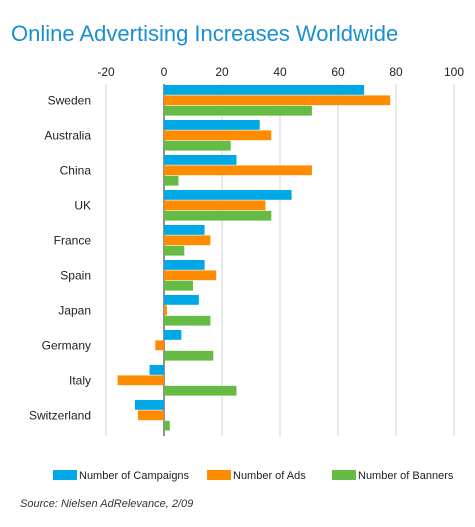  I want to click on legend-item: Number of Ads, so click(256, 476).